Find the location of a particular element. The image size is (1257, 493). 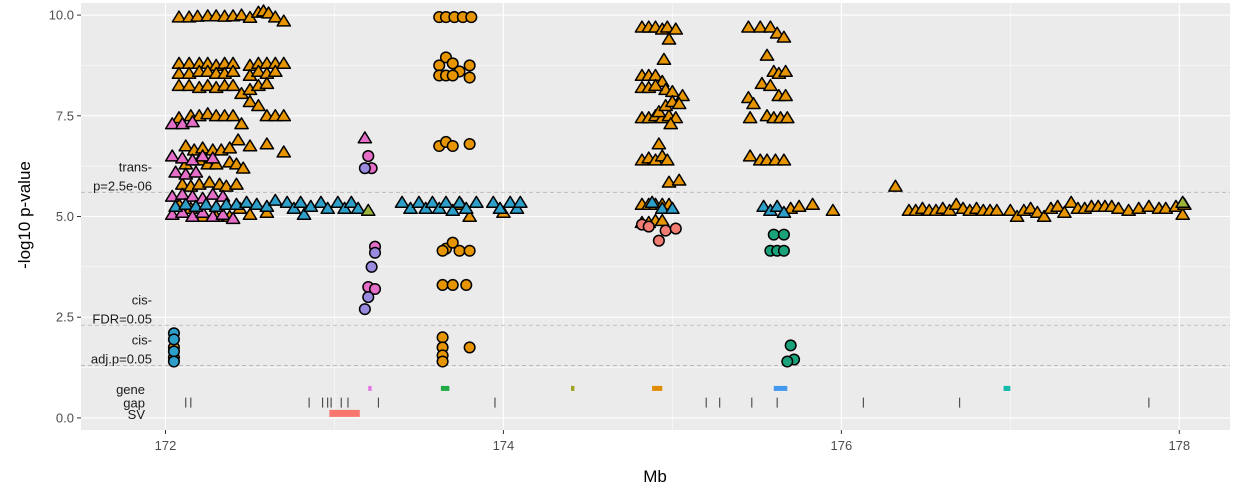

threshold-label: p=2.5e-06 is located at coordinates (122, 185).